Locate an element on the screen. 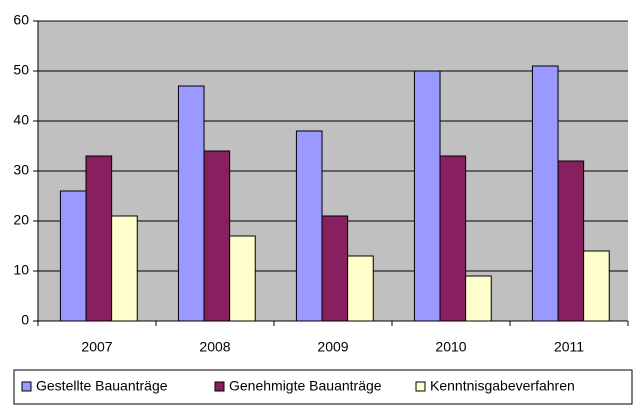 This screenshot has height=412, width=635. legend-box is located at coordinates (323, 387).